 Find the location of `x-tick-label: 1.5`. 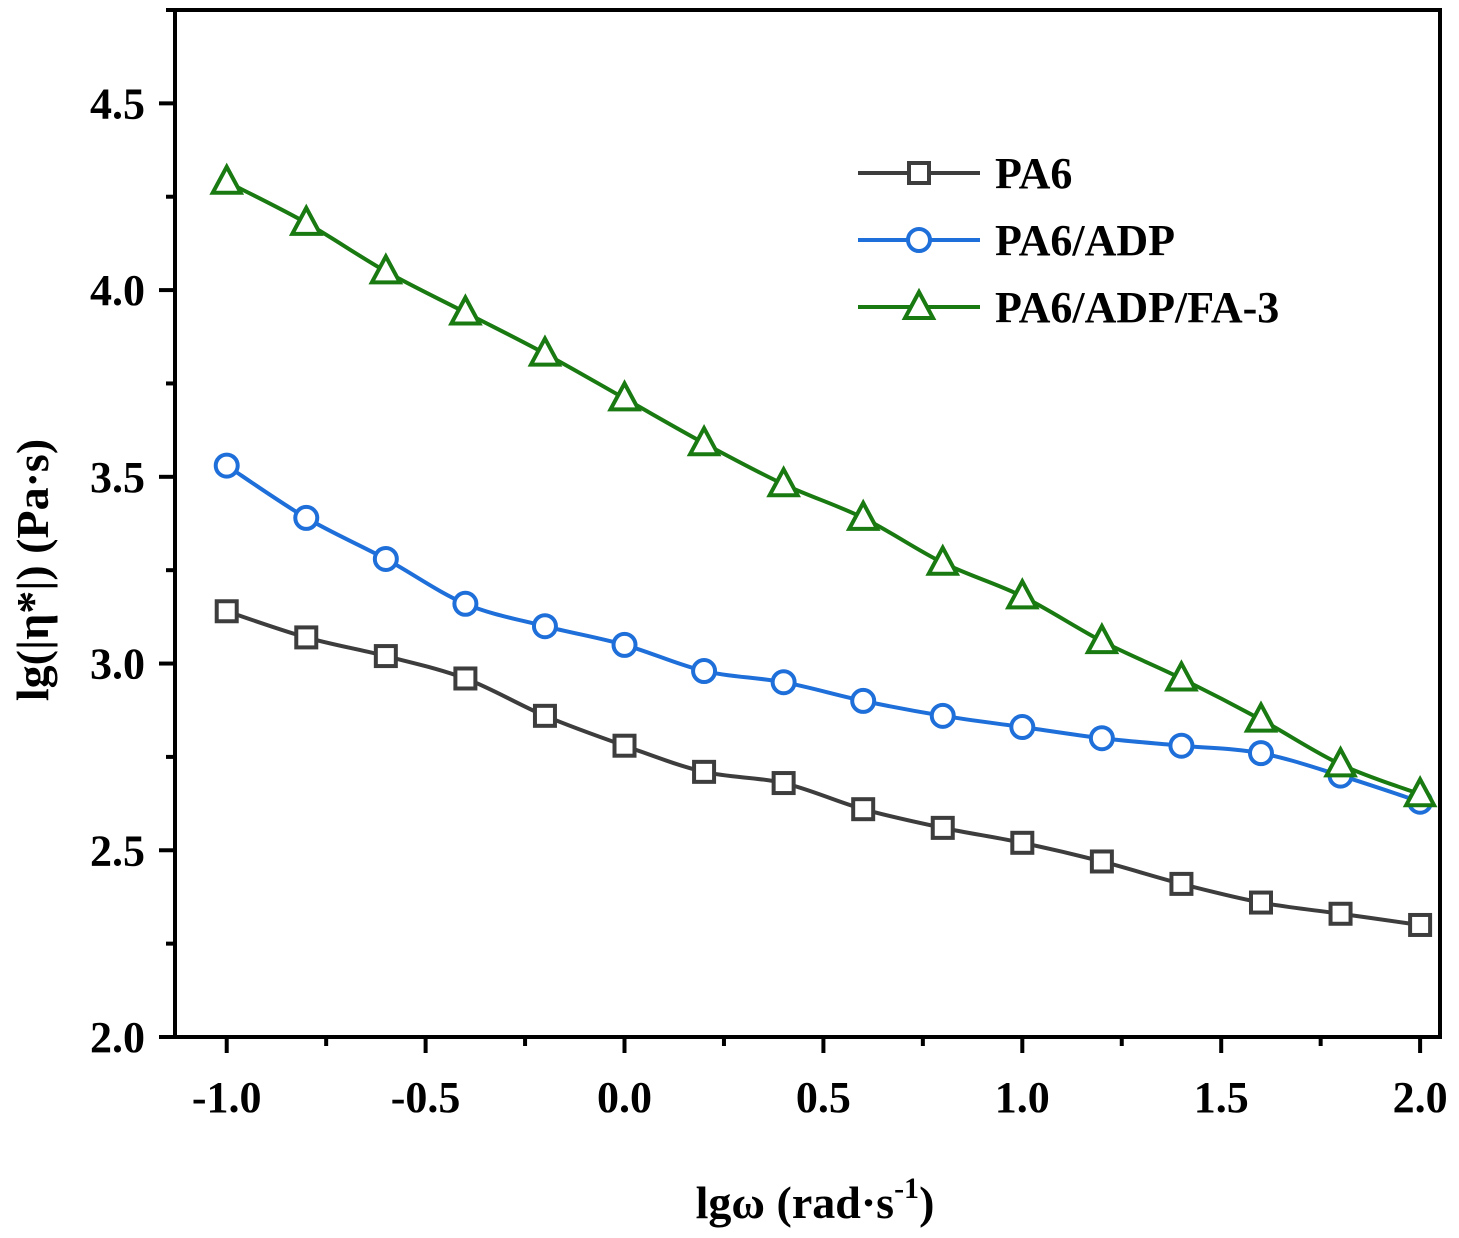

x-tick-label: 1.5 is located at coordinates (1221, 1097).